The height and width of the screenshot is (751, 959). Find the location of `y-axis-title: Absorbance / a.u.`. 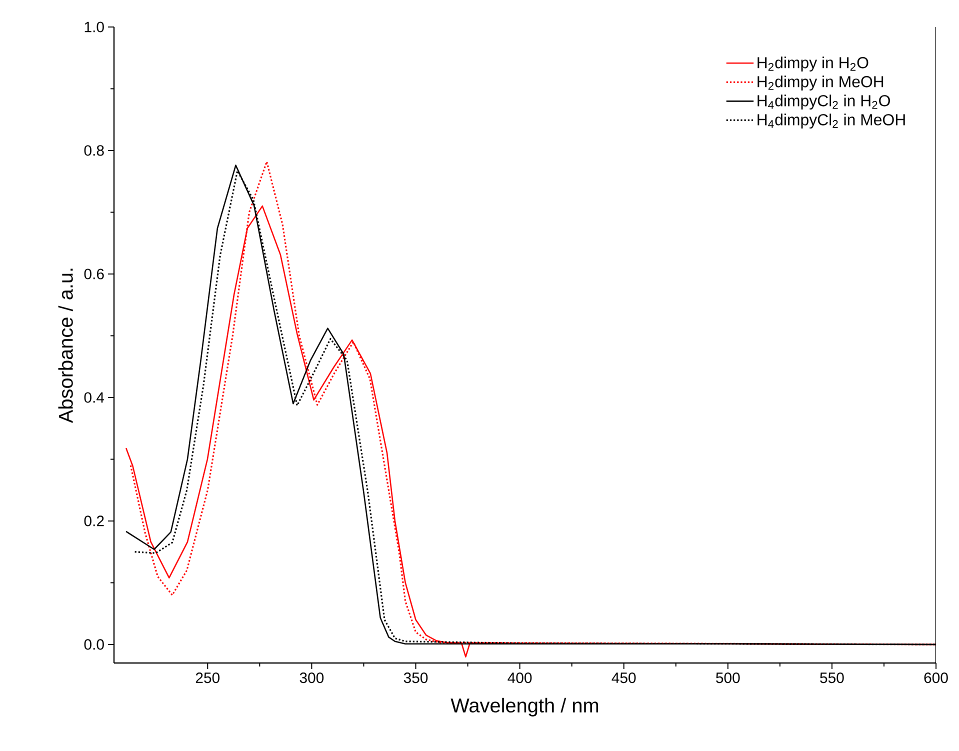

y-axis-title: Absorbance / a.u. is located at coordinates (65, 346).